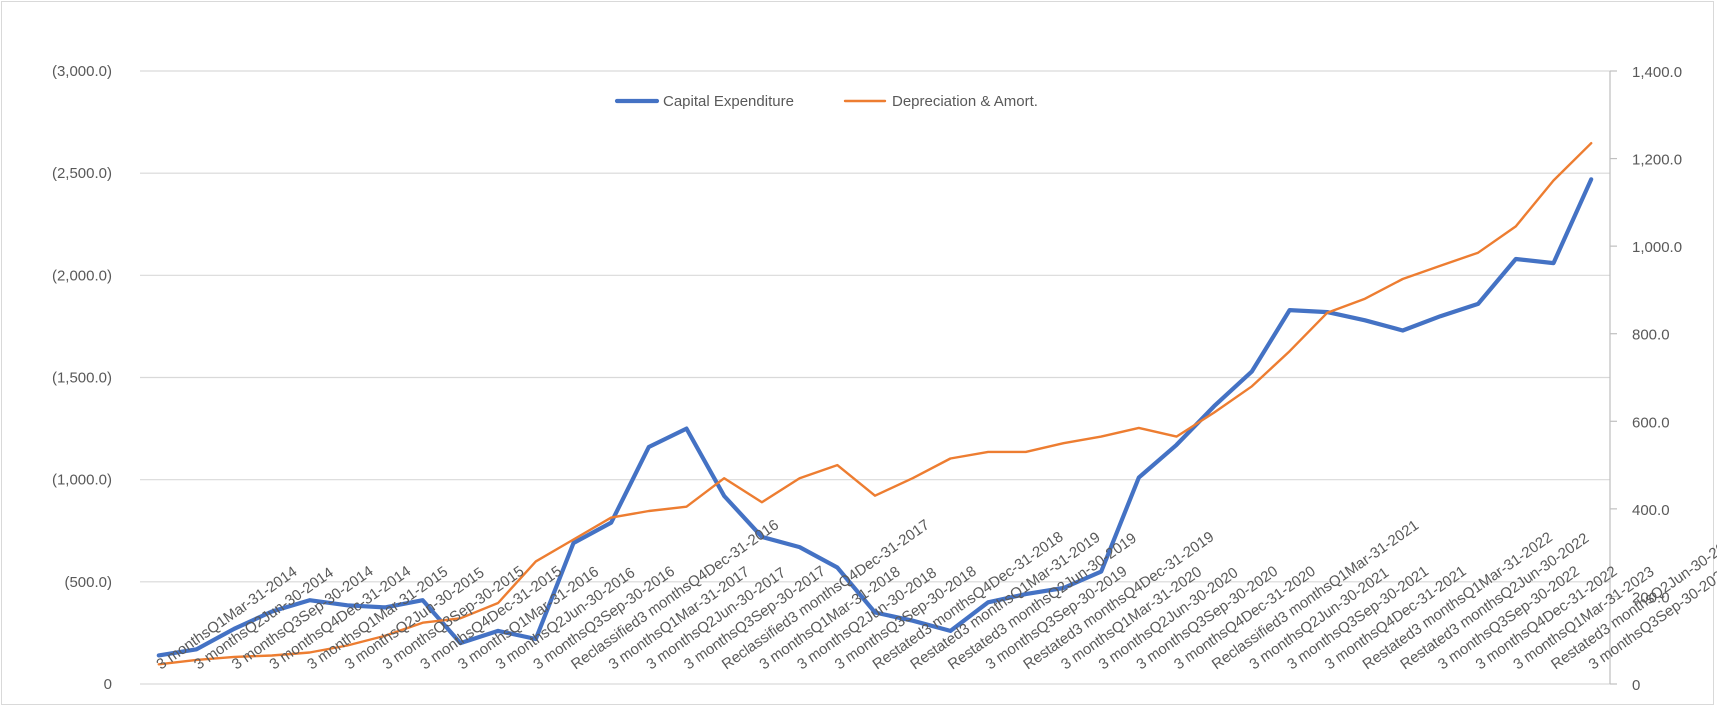  I want to click on legend: Capital Expenditure Depreciation & Amort., so click(826, 101).